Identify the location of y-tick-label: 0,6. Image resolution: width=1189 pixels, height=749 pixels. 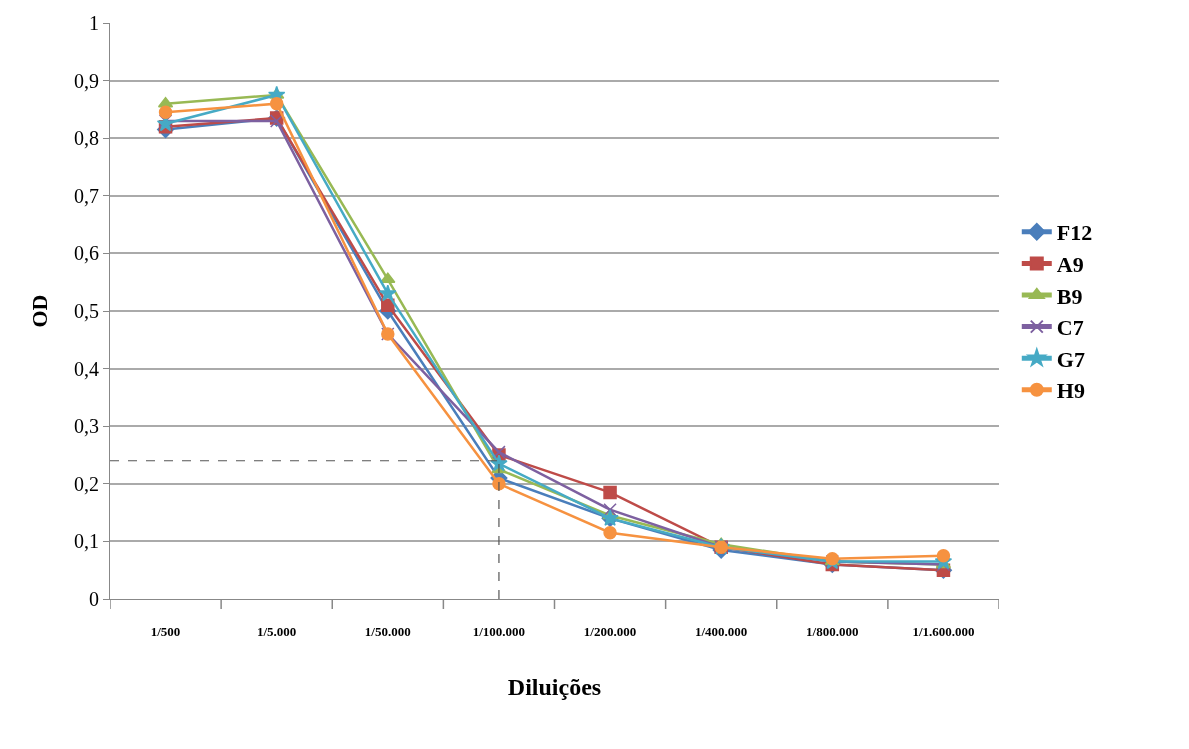
(86, 253).